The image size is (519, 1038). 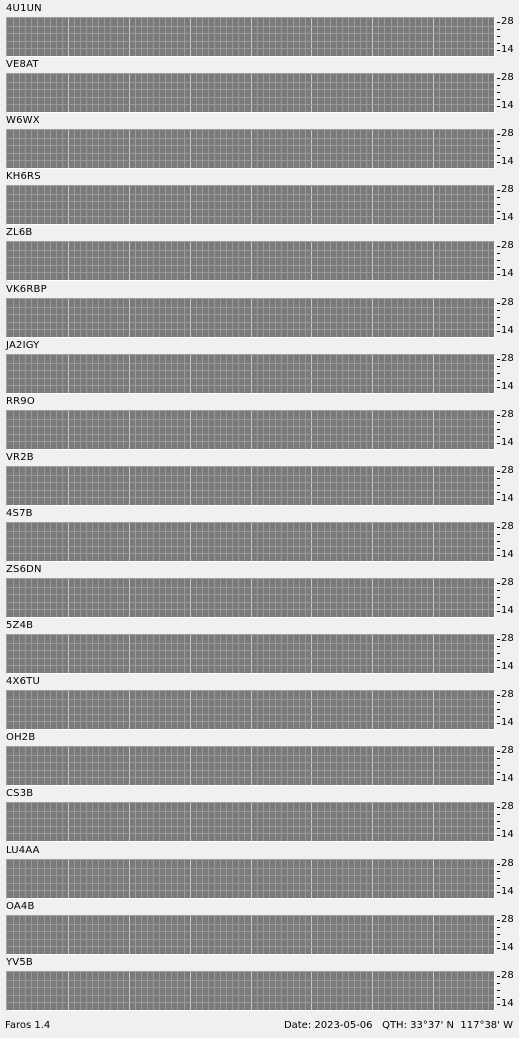 I want to click on station-name: LU4AA, so click(x=23, y=850).